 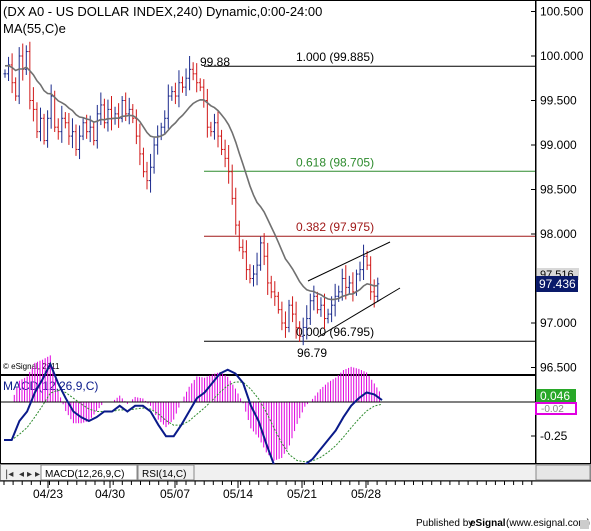 What do you see at coordinates (335, 332) in the screenshot?
I see `fib-level-label: 0.000 (96.795)` at bounding box center [335, 332].